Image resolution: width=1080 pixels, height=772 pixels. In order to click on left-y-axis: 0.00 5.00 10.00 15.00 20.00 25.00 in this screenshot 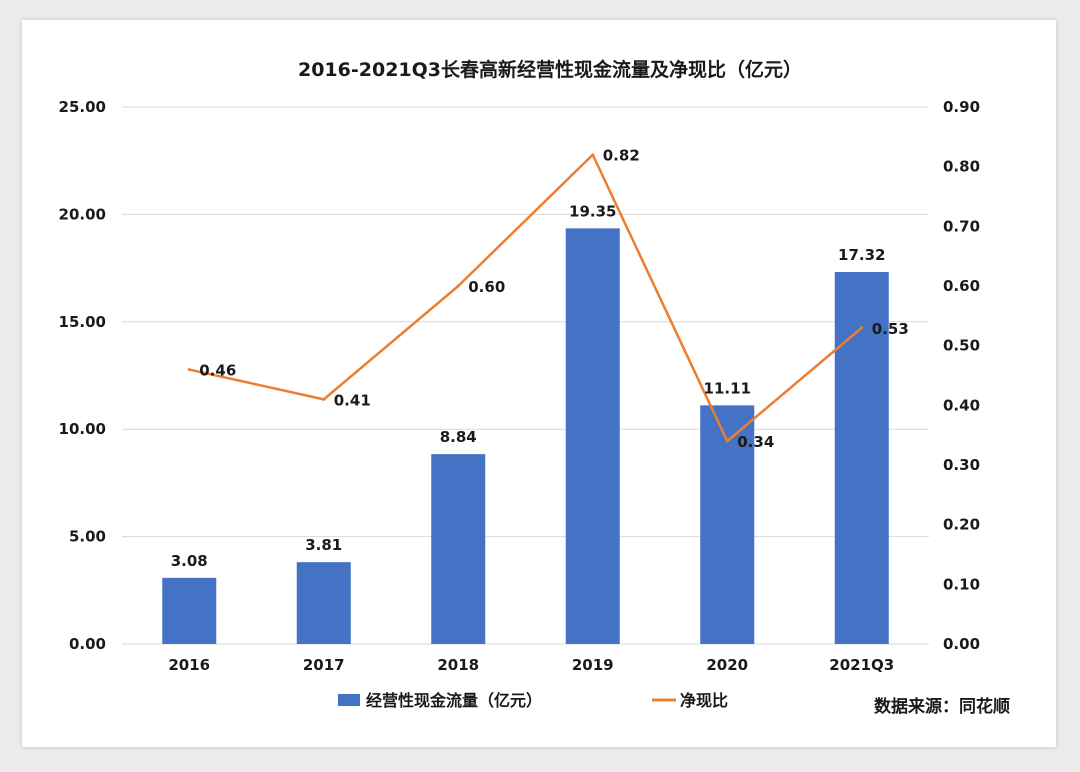, I will do `click(82, 375)`.